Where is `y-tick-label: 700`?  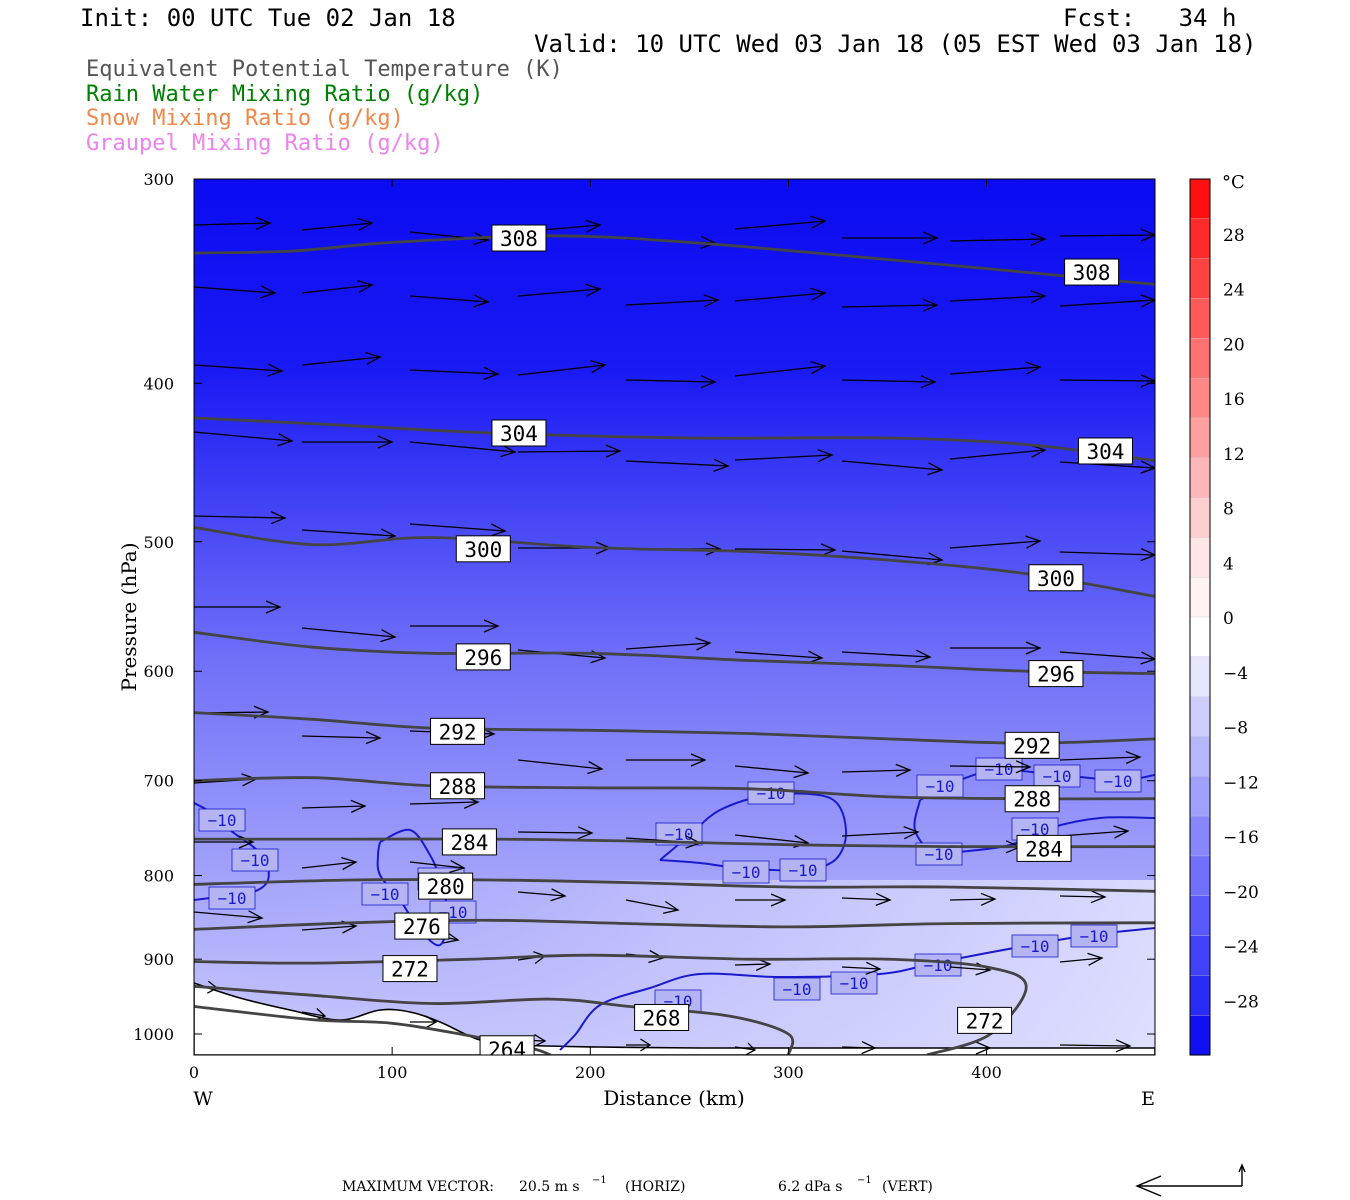 y-tick-label: 700 is located at coordinates (158, 781).